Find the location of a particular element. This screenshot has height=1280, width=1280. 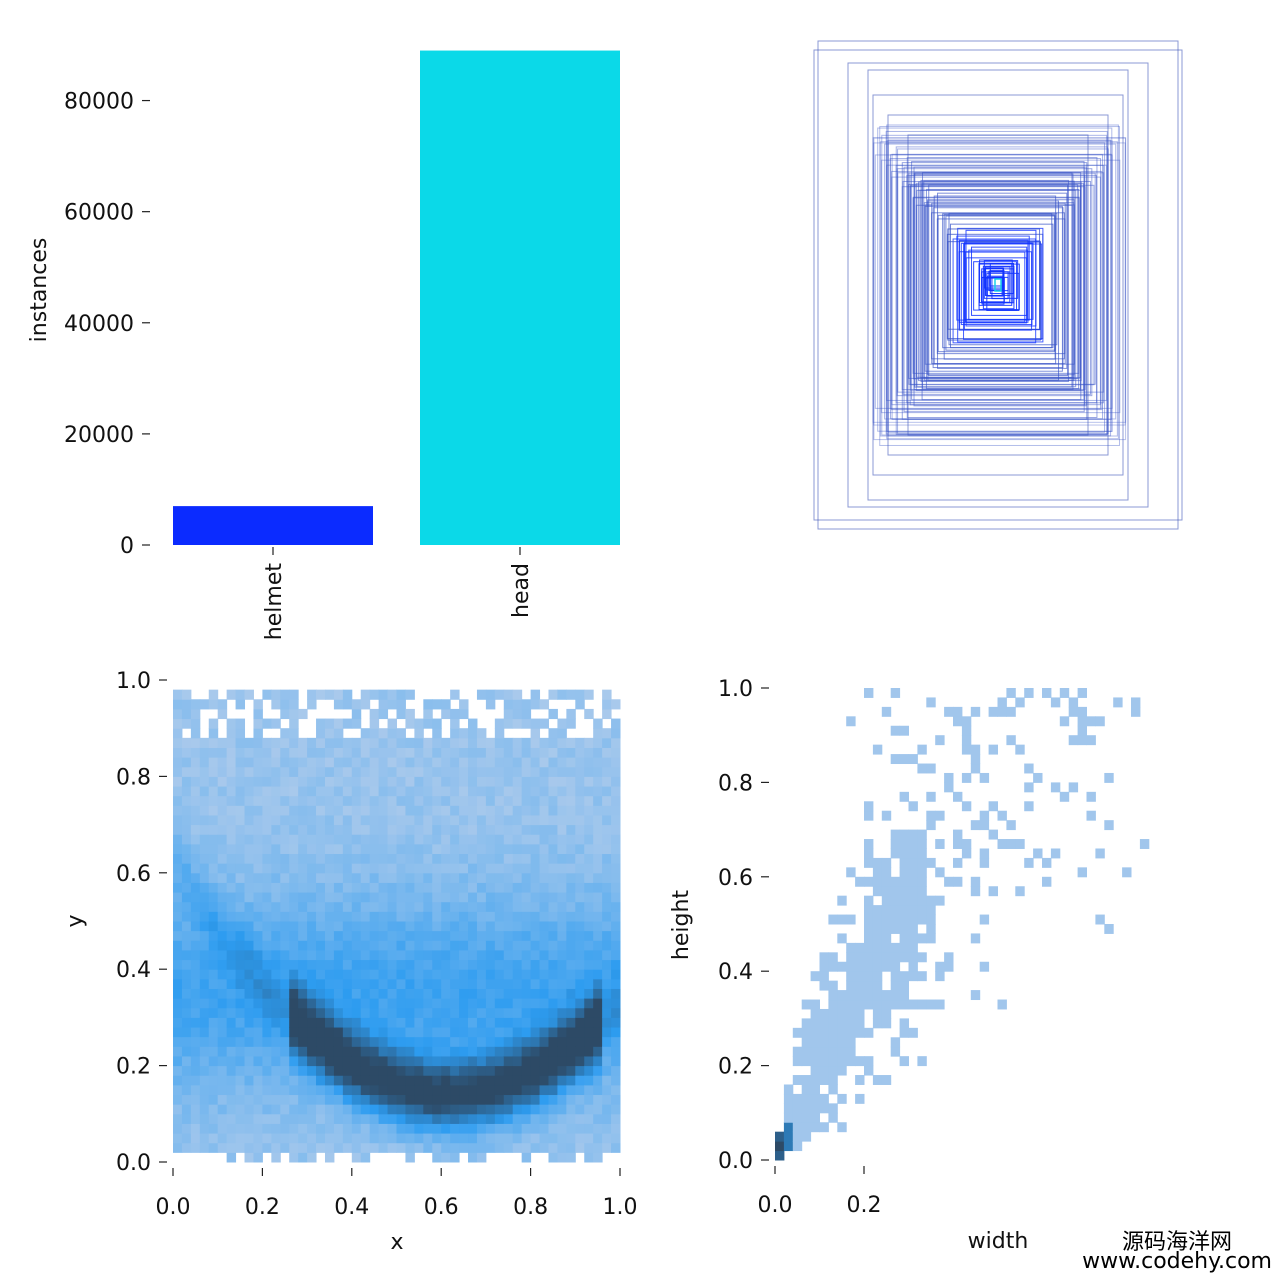

box-outline is located at coordinates (999, 281).